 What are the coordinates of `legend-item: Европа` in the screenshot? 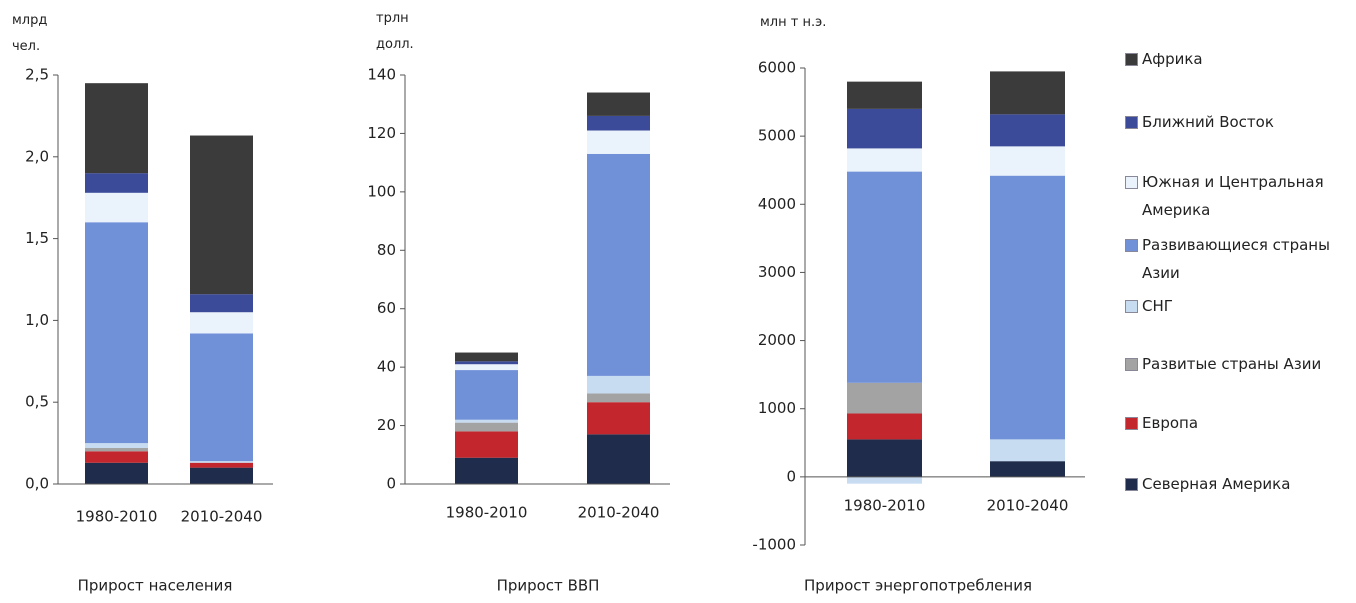 It's located at (1240, 423).